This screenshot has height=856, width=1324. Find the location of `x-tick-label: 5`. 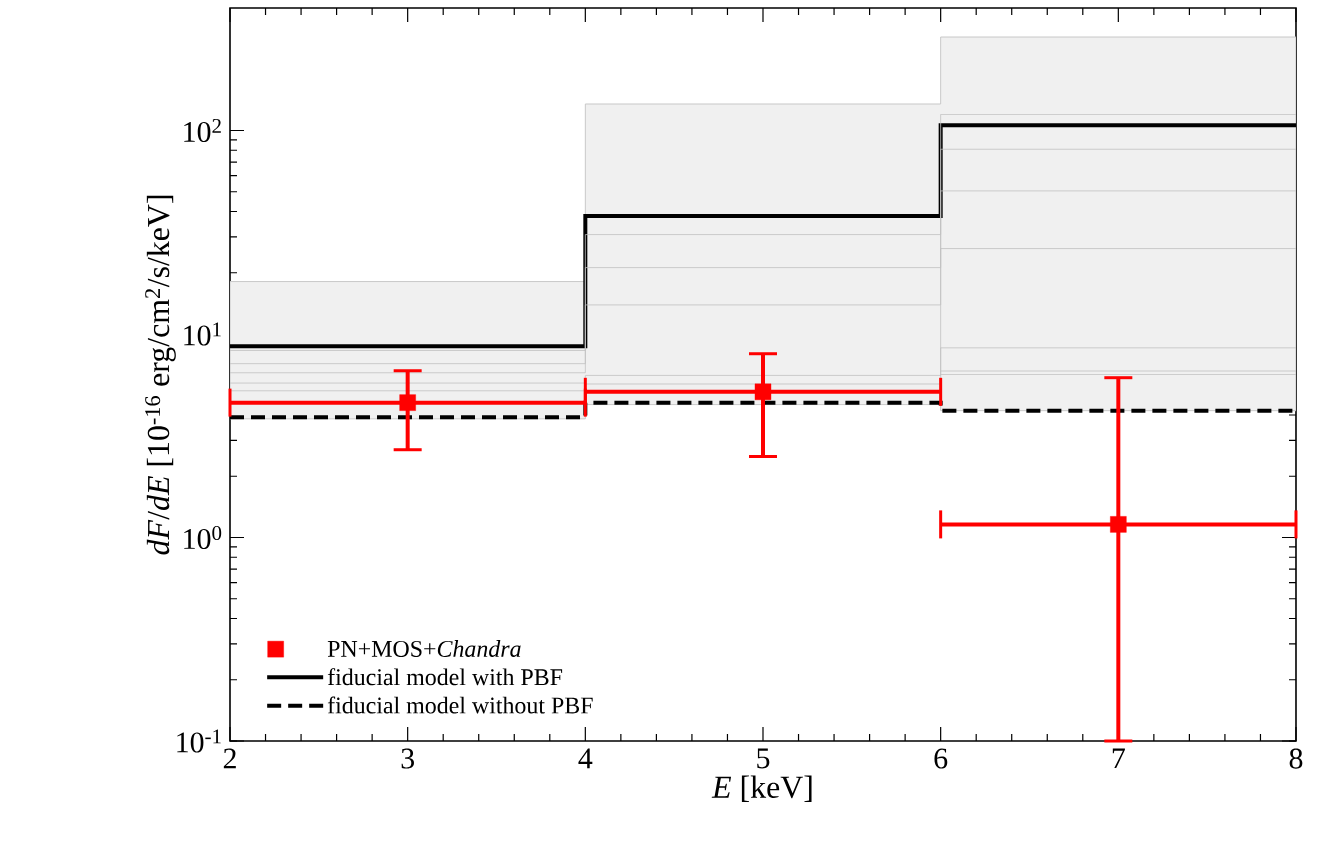

x-tick-label: 5 is located at coordinates (763, 758).